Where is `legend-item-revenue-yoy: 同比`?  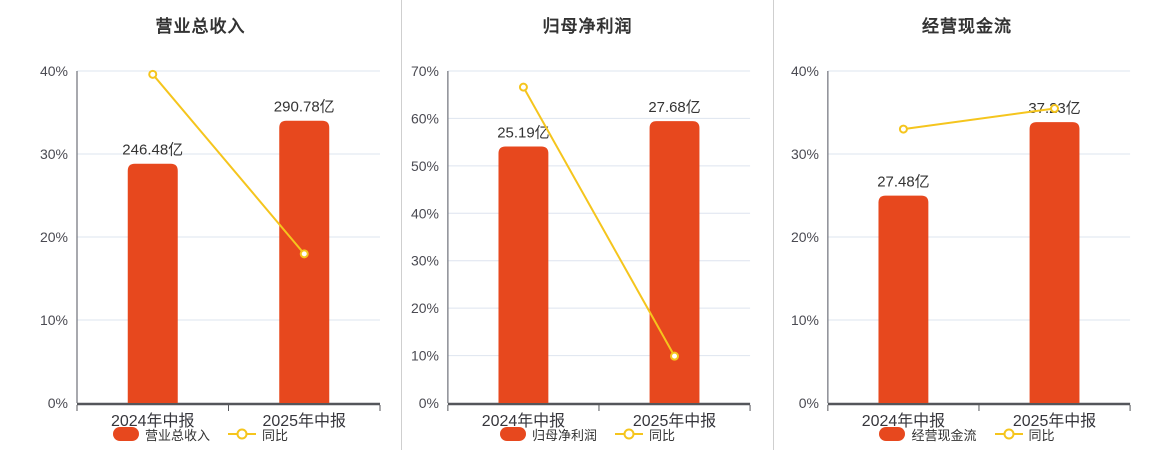 legend-item-revenue-yoy: 同比 is located at coordinates (258, 434).